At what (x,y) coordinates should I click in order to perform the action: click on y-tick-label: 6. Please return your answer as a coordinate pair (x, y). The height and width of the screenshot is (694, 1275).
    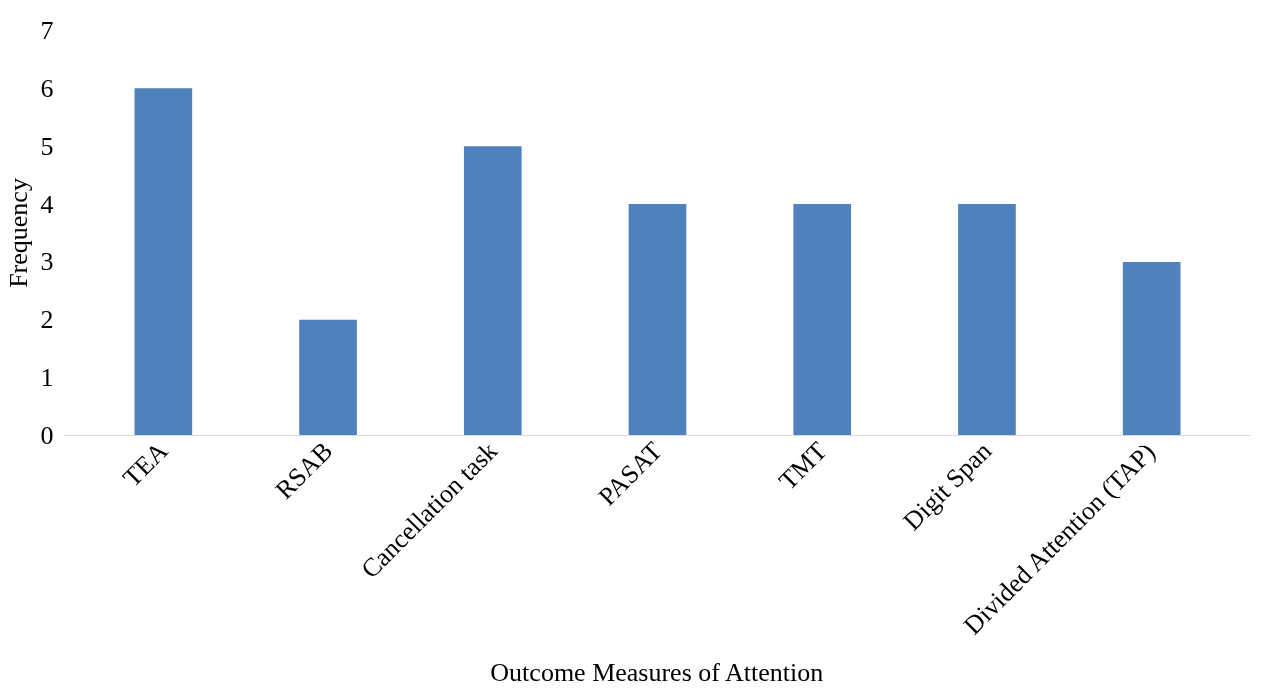
    Looking at the image, I should click on (47, 88).